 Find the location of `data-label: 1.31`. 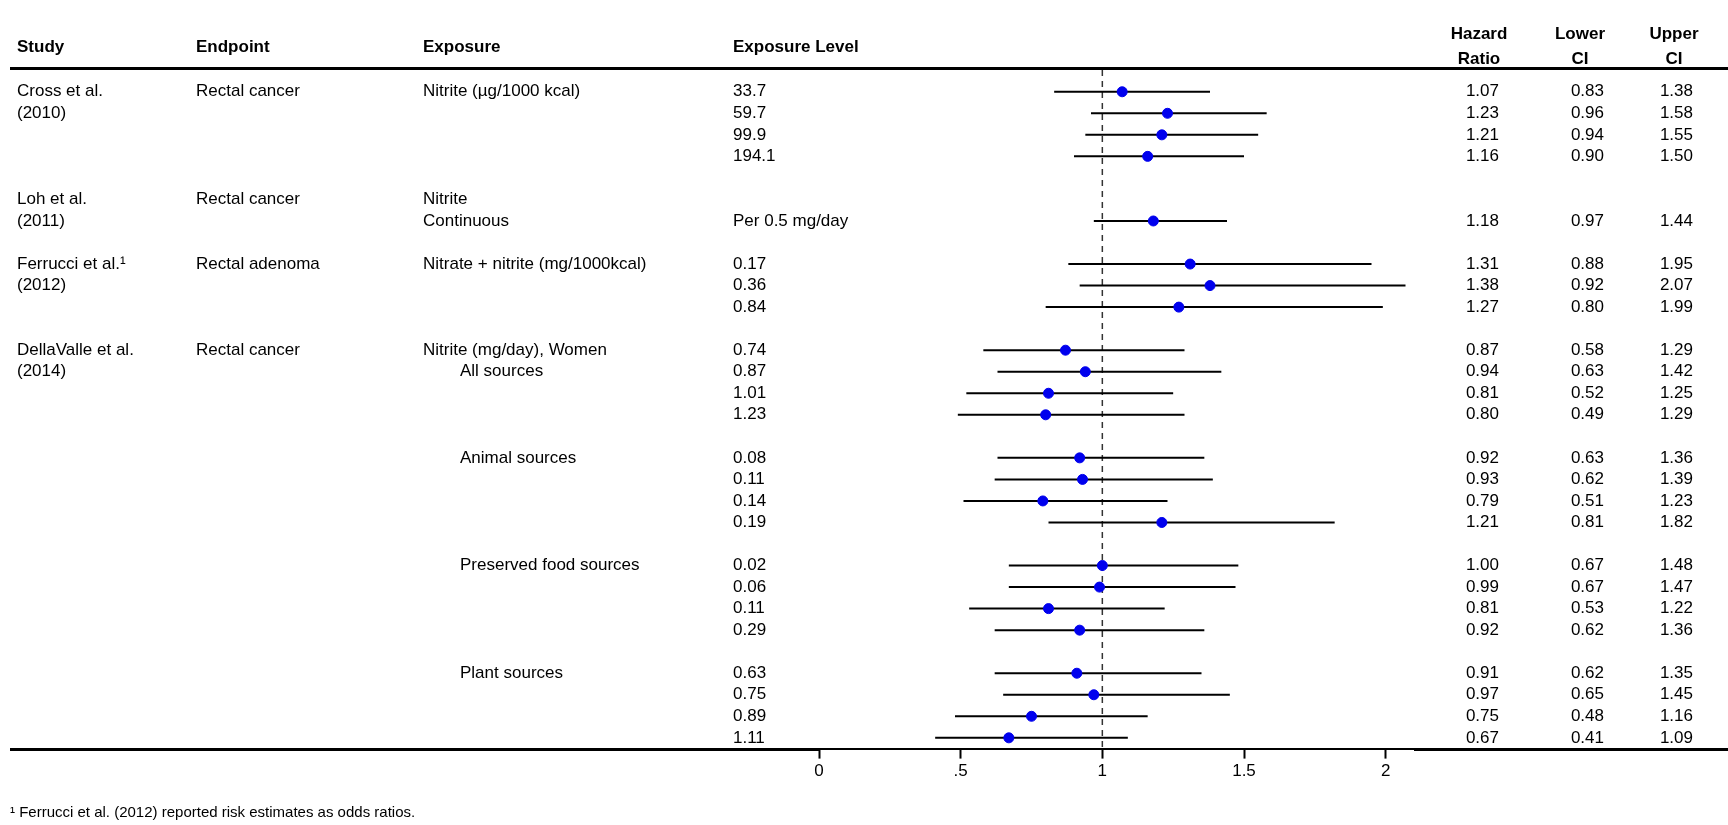

data-label: 1.31 is located at coordinates (1482, 263).